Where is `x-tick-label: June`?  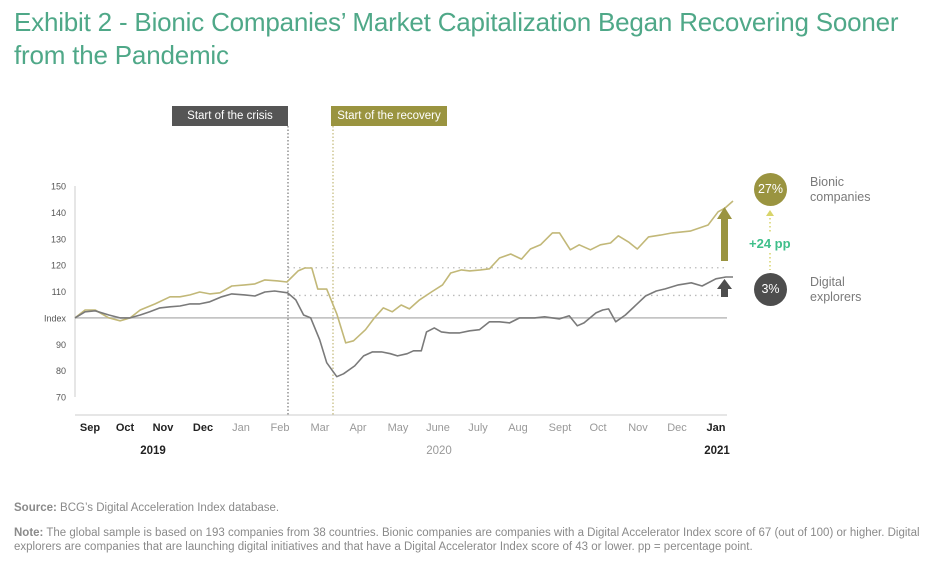 x-tick-label: June is located at coordinates (438, 428).